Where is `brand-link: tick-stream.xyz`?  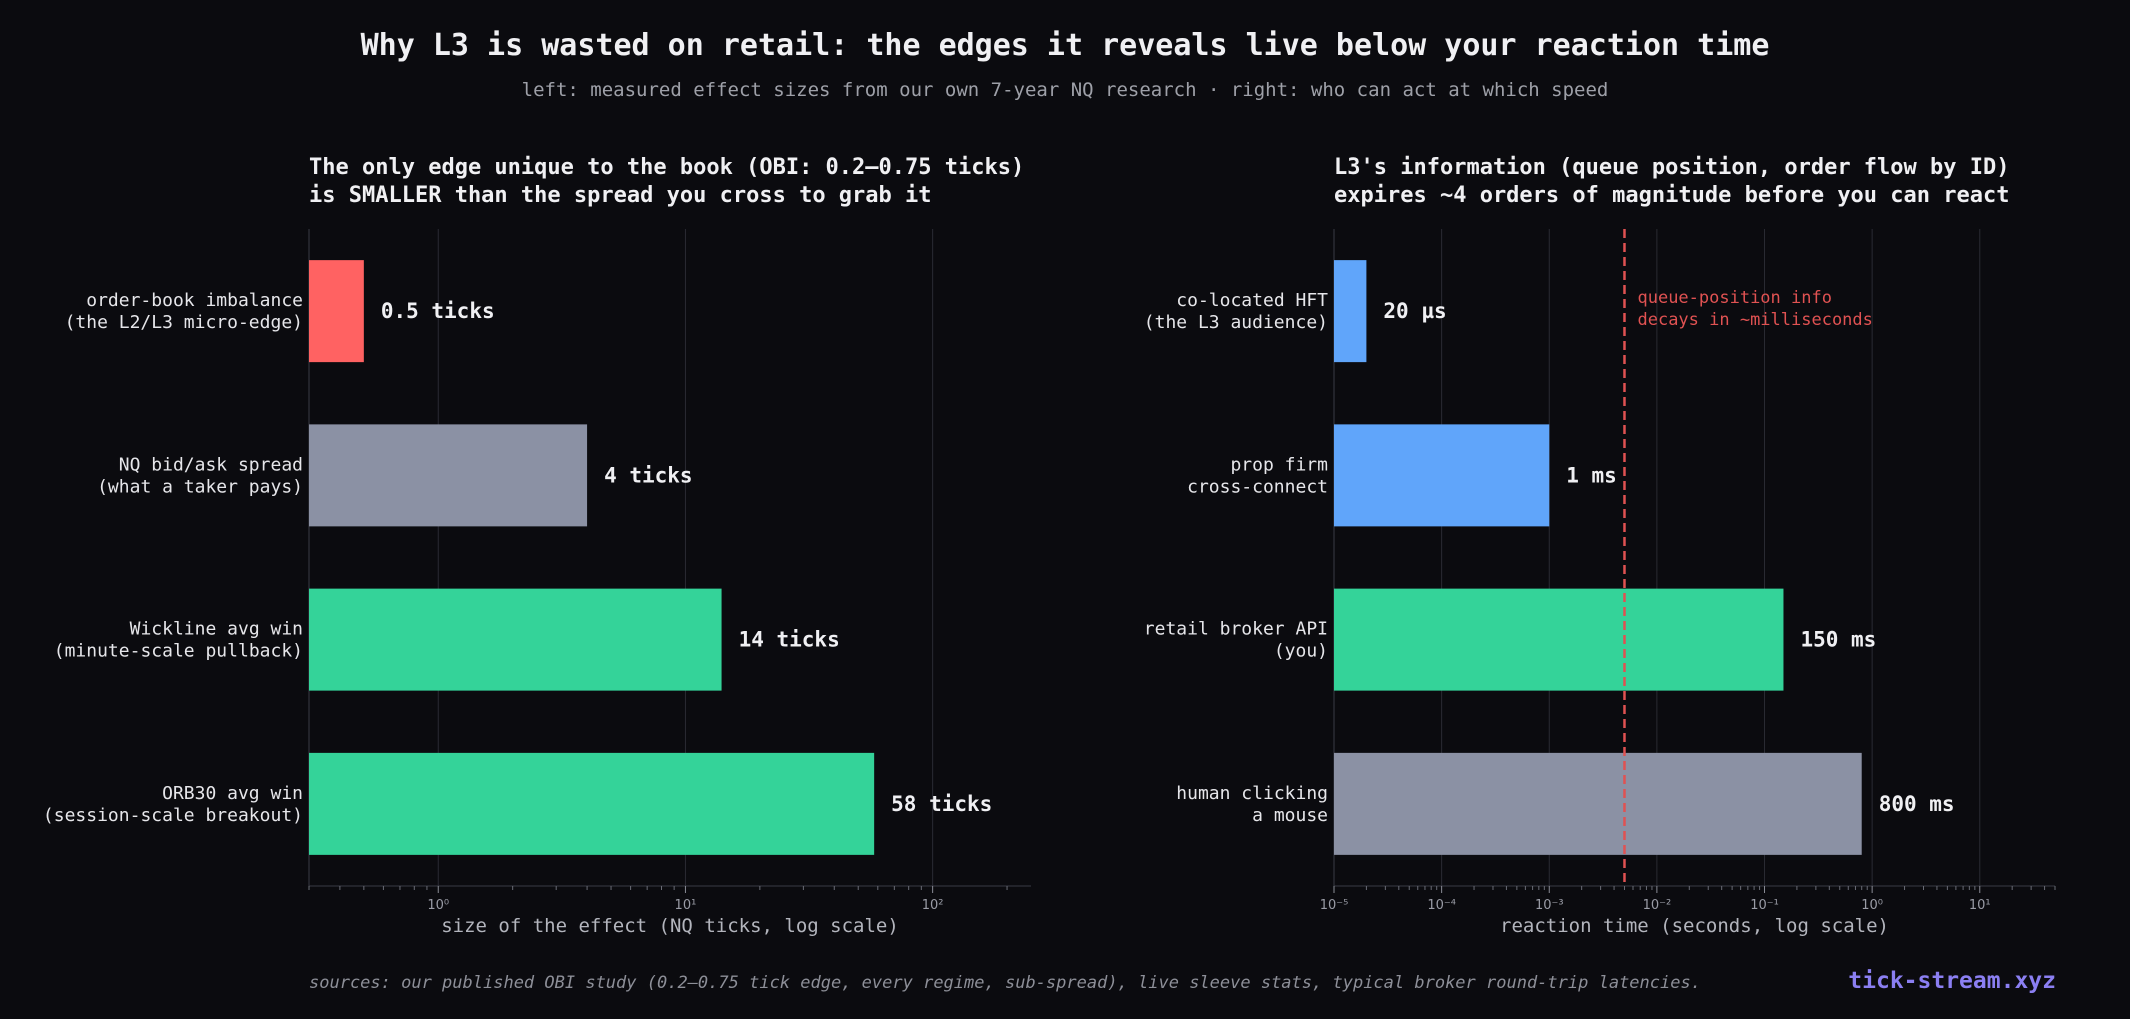
brand-link: tick-stream.xyz is located at coordinates (1952, 981).